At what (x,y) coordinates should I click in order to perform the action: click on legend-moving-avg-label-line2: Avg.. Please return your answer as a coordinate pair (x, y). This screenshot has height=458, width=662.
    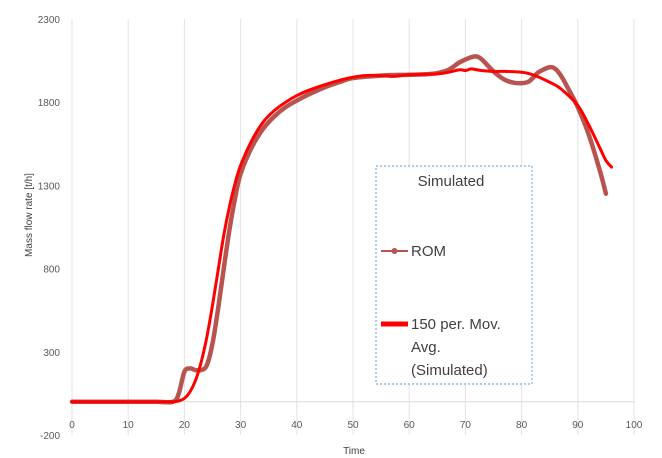
    Looking at the image, I should click on (426, 347).